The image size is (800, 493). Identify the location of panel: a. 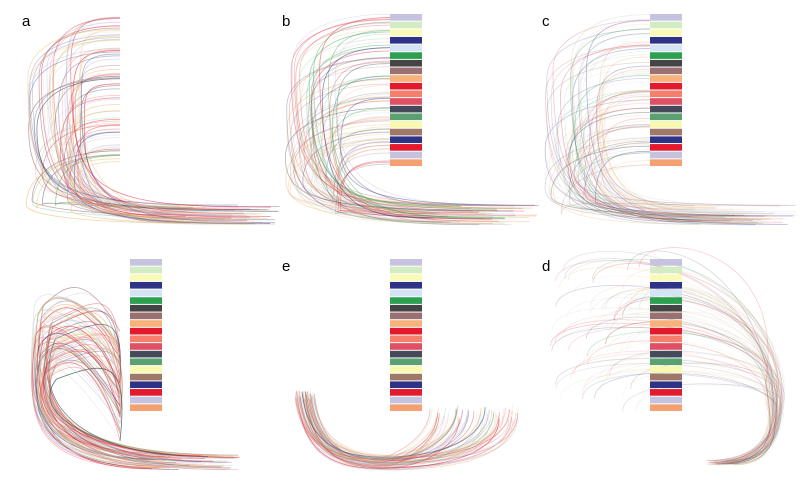
(151, 119).